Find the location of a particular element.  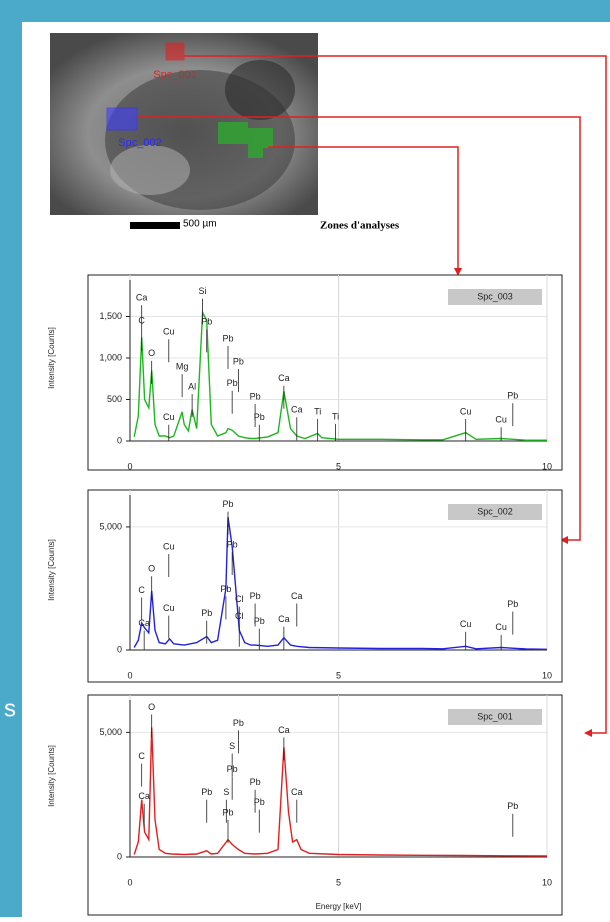

sem-footer is located at coordinates (184, 224).